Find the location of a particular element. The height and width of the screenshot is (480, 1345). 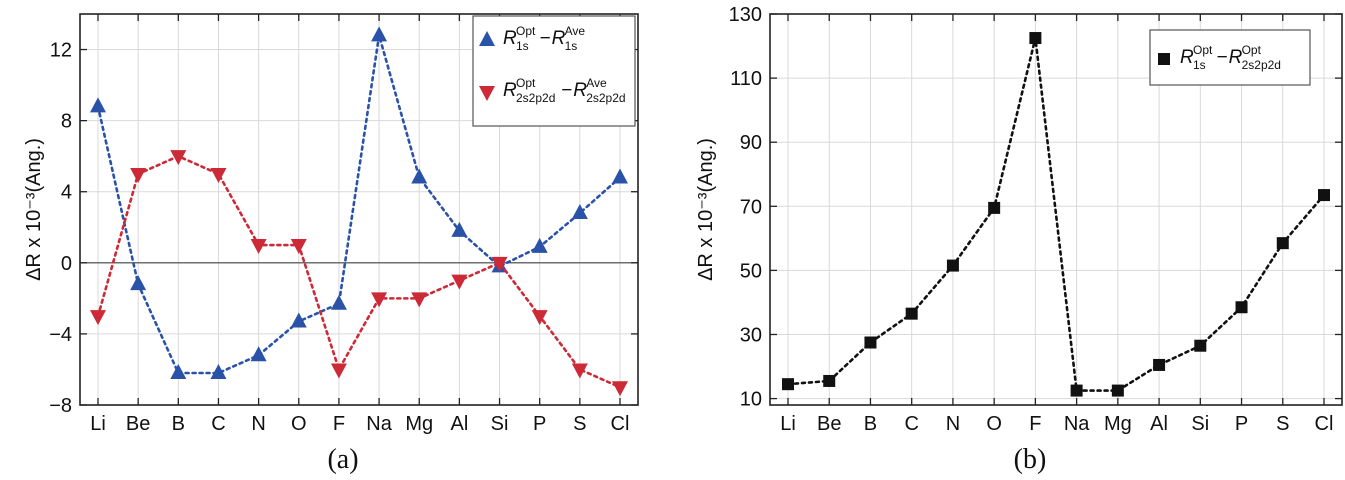

y-tick-label: −4 is located at coordinates (60, 335).